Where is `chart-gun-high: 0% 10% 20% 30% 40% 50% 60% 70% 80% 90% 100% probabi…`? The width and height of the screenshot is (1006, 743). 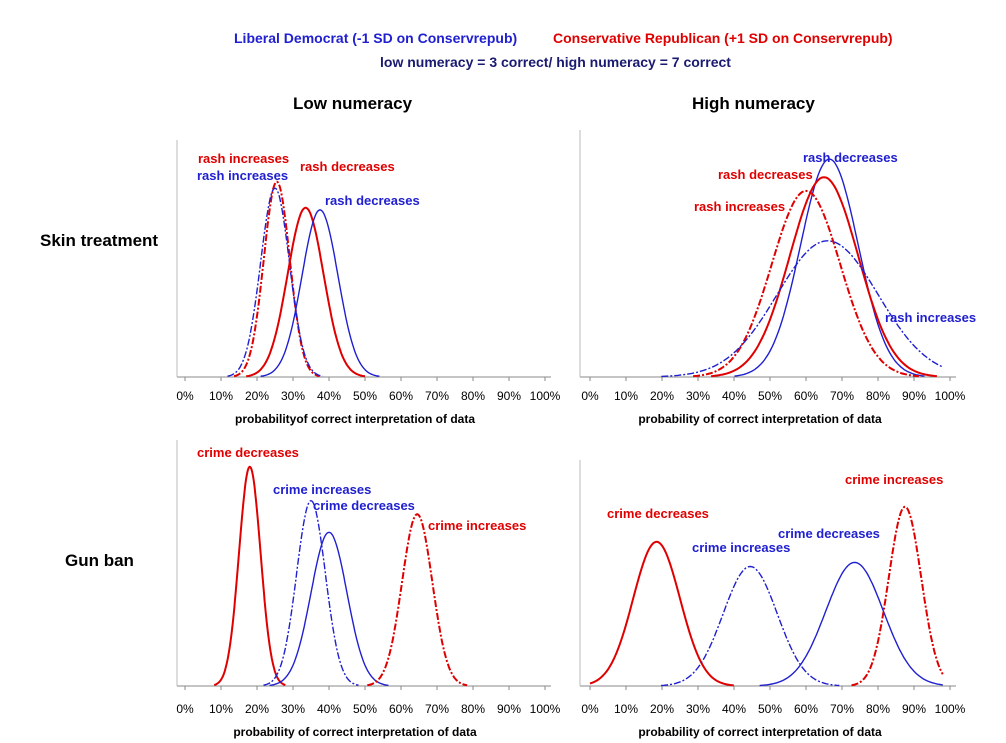 chart-gun-high: 0% 10% 20% 30% 40% 50% 60% 70% 80% 90% 100% probabi… is located at coordinates (772, 599).